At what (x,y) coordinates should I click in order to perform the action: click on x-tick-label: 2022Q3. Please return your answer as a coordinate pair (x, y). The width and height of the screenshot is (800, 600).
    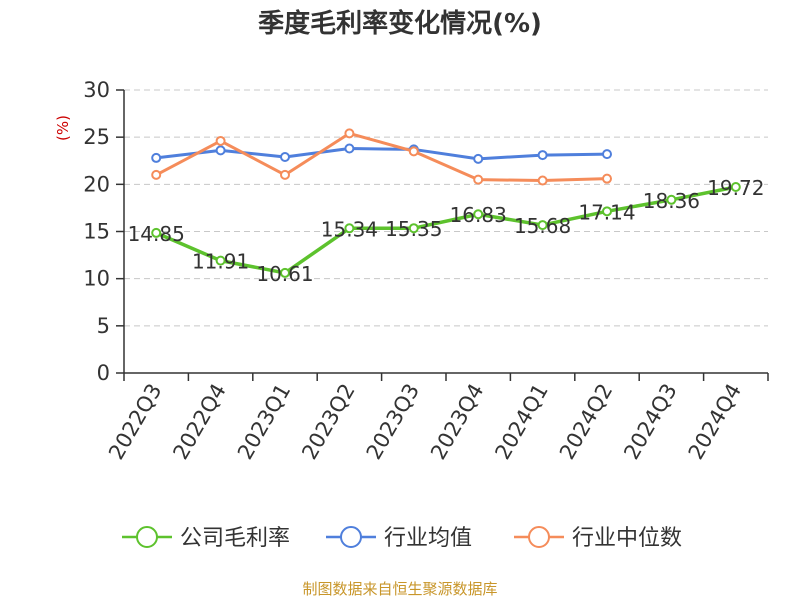
    Looking at the image, I should click on (135, 422).